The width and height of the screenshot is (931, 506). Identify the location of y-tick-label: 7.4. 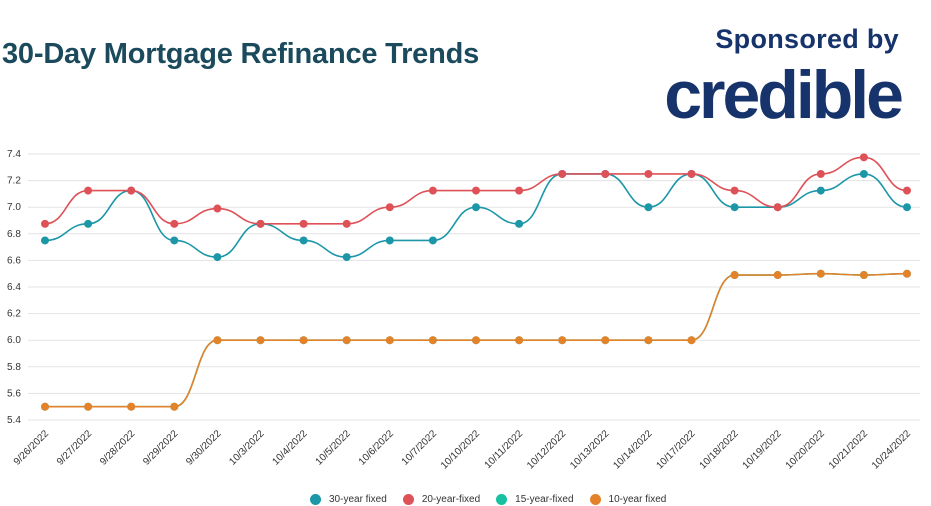
(14, 154).